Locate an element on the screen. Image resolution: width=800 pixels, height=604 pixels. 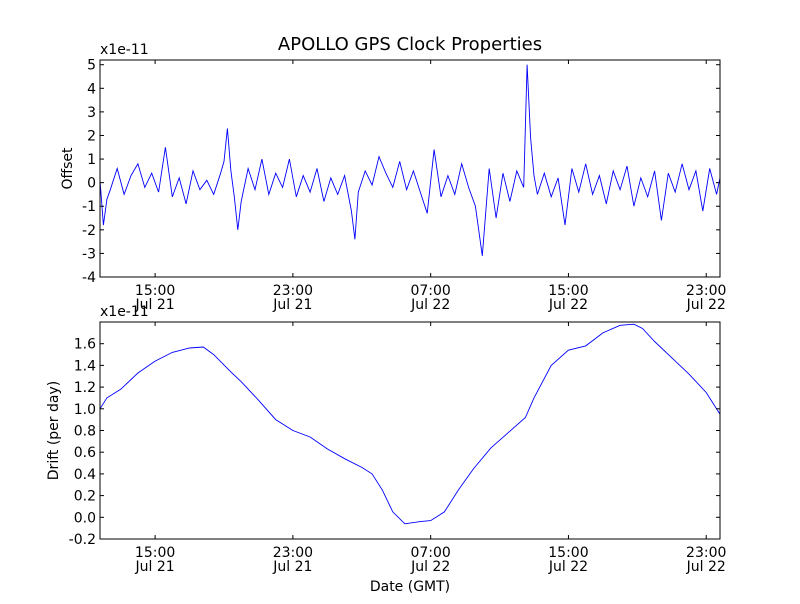
offset-ytick-label: 4 is located at coordinates (91, 89).